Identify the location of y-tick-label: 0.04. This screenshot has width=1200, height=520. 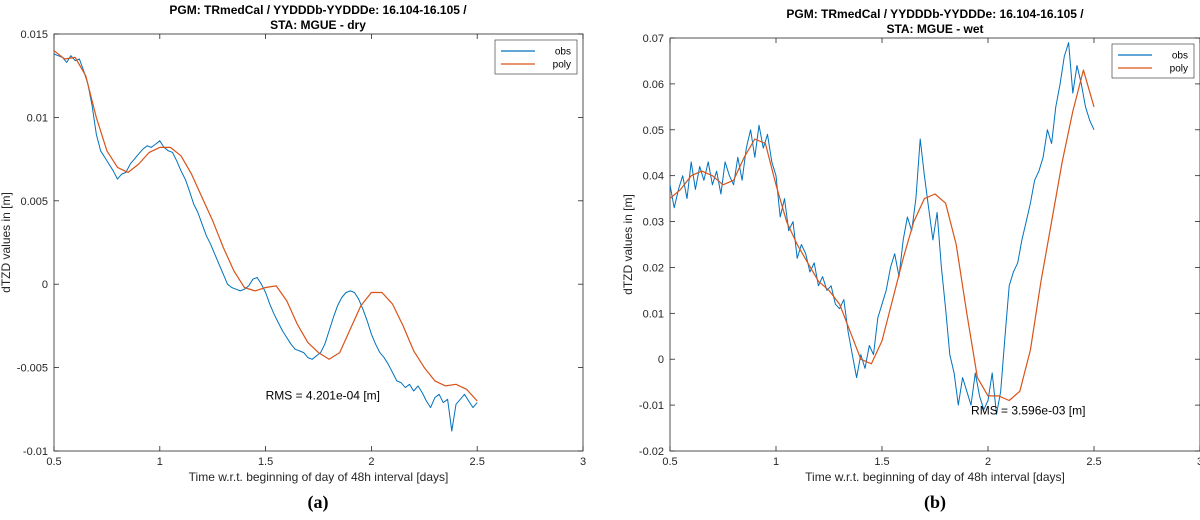
(653, 177).